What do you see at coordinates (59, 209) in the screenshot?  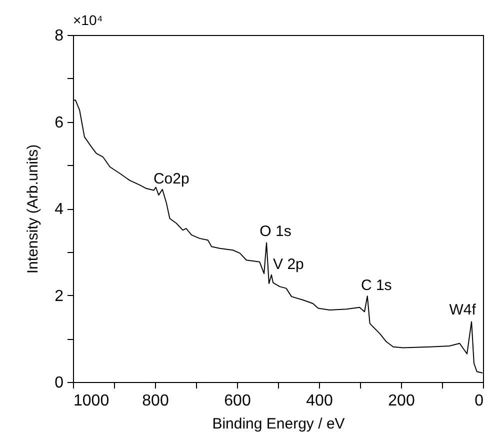 I see `y-tick-label: 4` at bounding box center [59, 209].